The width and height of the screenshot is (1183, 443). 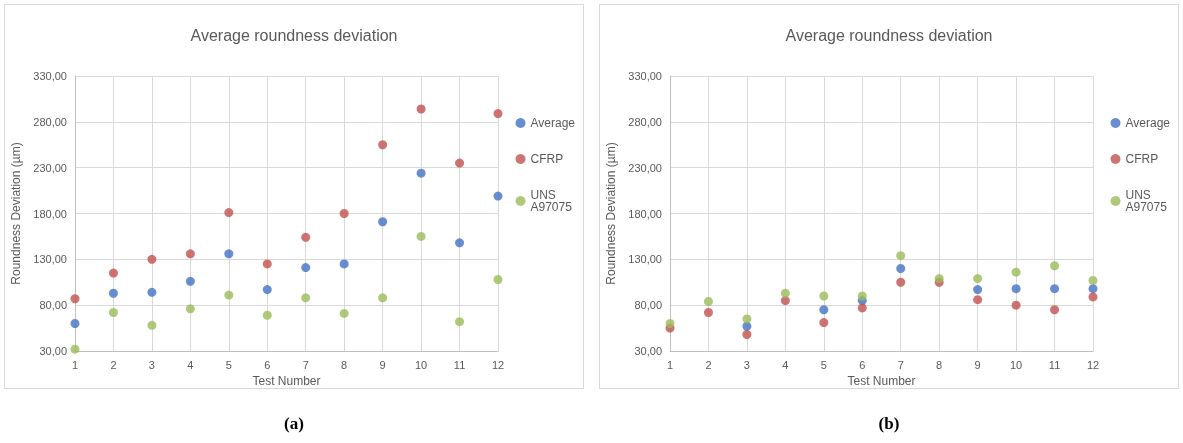 What do you see at coordinates (1148, 123) in the screenshot?
I see `legend-label: Average` at bounding box center [1148, 123].